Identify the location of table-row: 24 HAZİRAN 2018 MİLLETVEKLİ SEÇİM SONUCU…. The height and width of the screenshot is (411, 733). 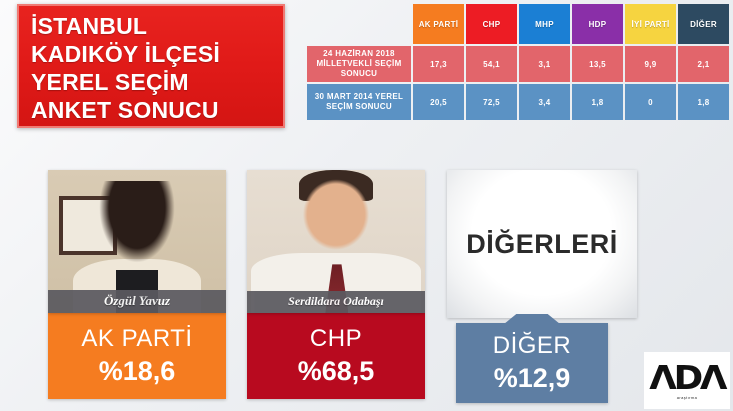
(518, 64).